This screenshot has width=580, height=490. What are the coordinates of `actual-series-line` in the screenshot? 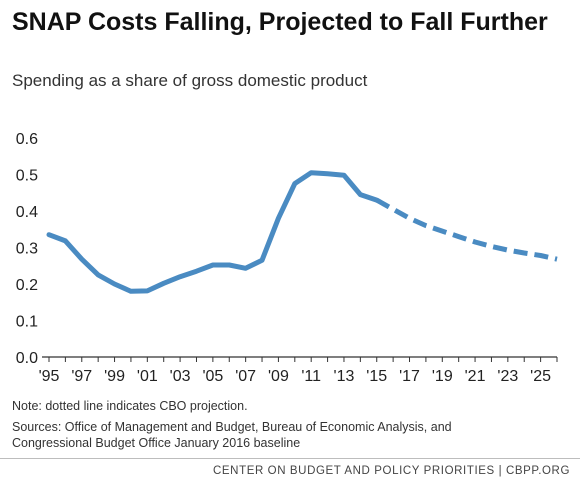 It's located at (213, 232).